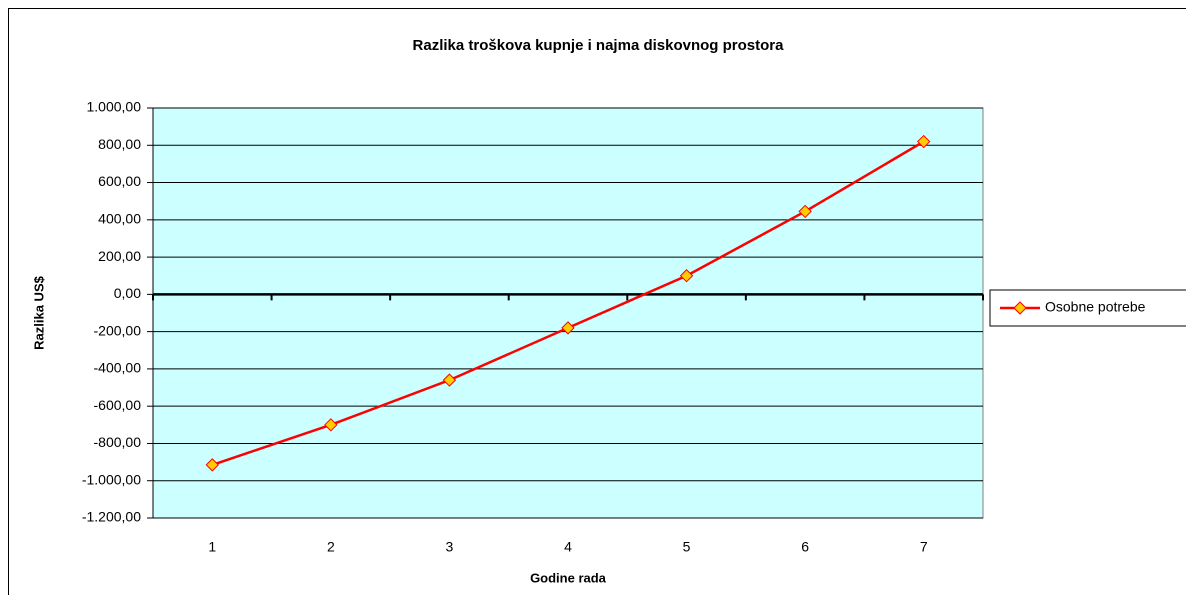 This screenshot has height=595, width=1186. What do you see at coordinates (1020, 308) in the screenshot?
I see `legend-marker` at bounding box center [1020, 308].